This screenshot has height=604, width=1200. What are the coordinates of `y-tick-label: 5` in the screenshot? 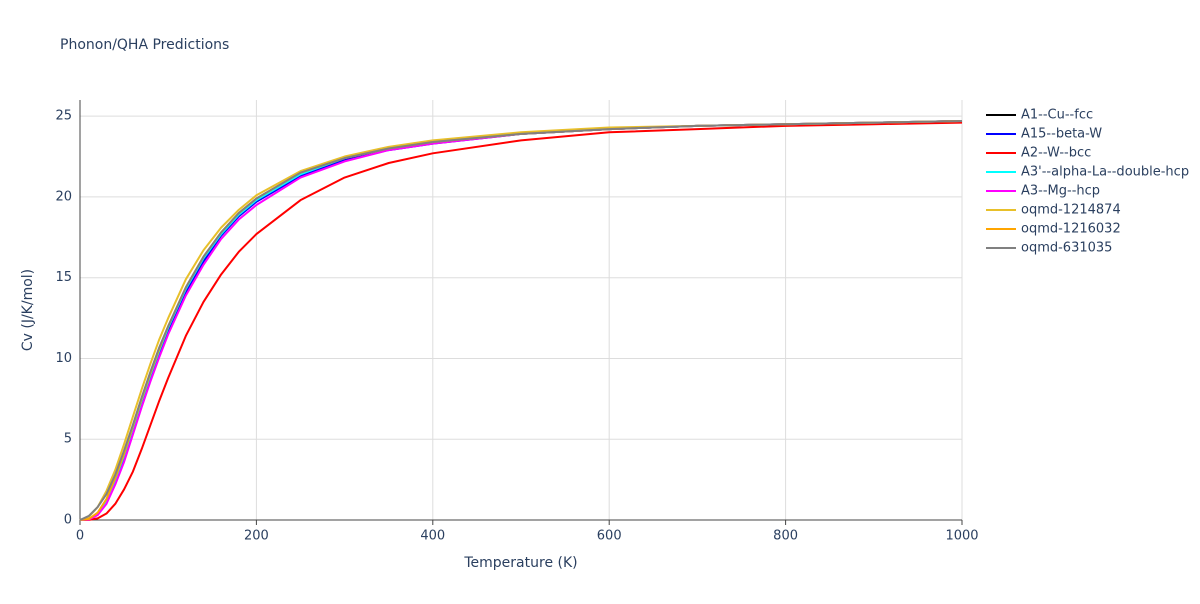 It's located at (68, 439).